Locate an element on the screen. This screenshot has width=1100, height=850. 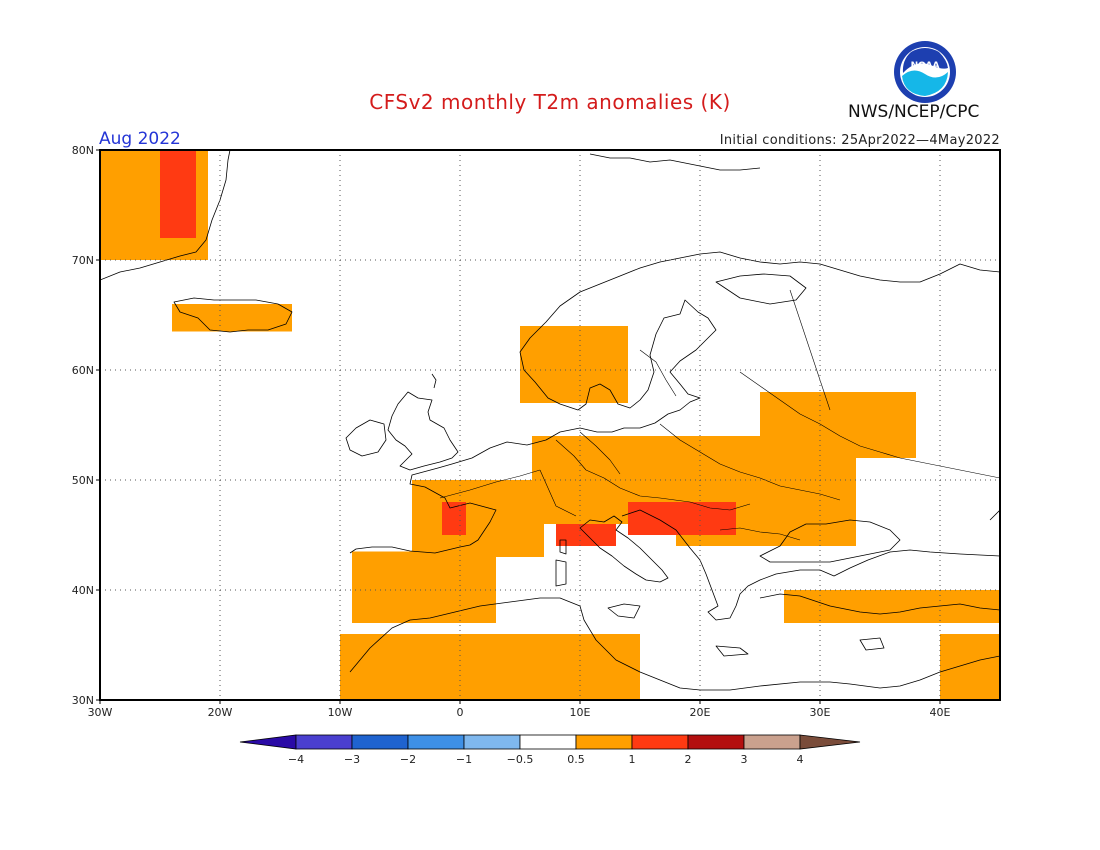
coastline-svalbard is located at coordinates (675, 162).